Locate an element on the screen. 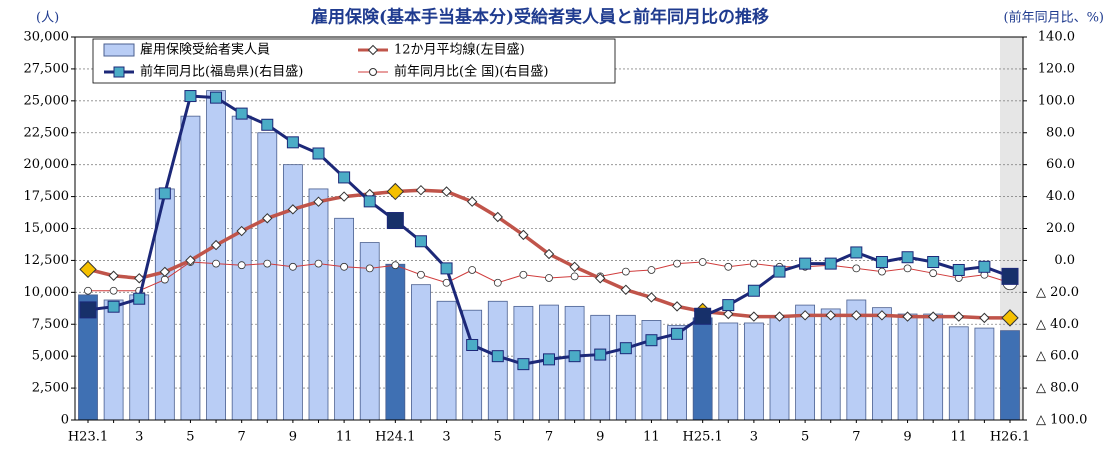 This screenshot has width=1109, height=451. y2-tick-label: 40.0 is located at coordinates (1060, 196).